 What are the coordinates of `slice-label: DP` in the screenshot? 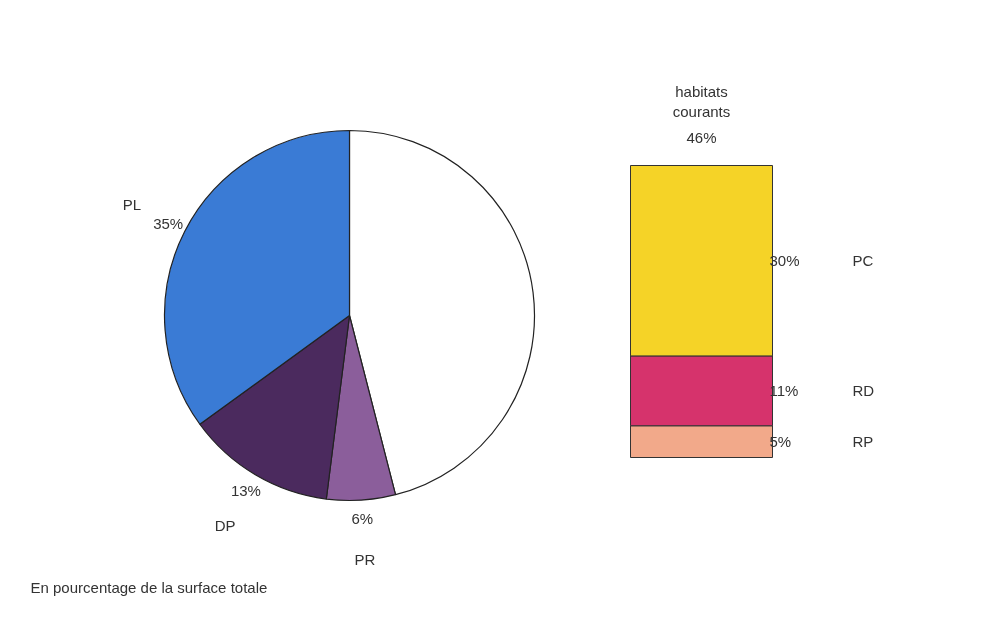 It's located at (225, 526).